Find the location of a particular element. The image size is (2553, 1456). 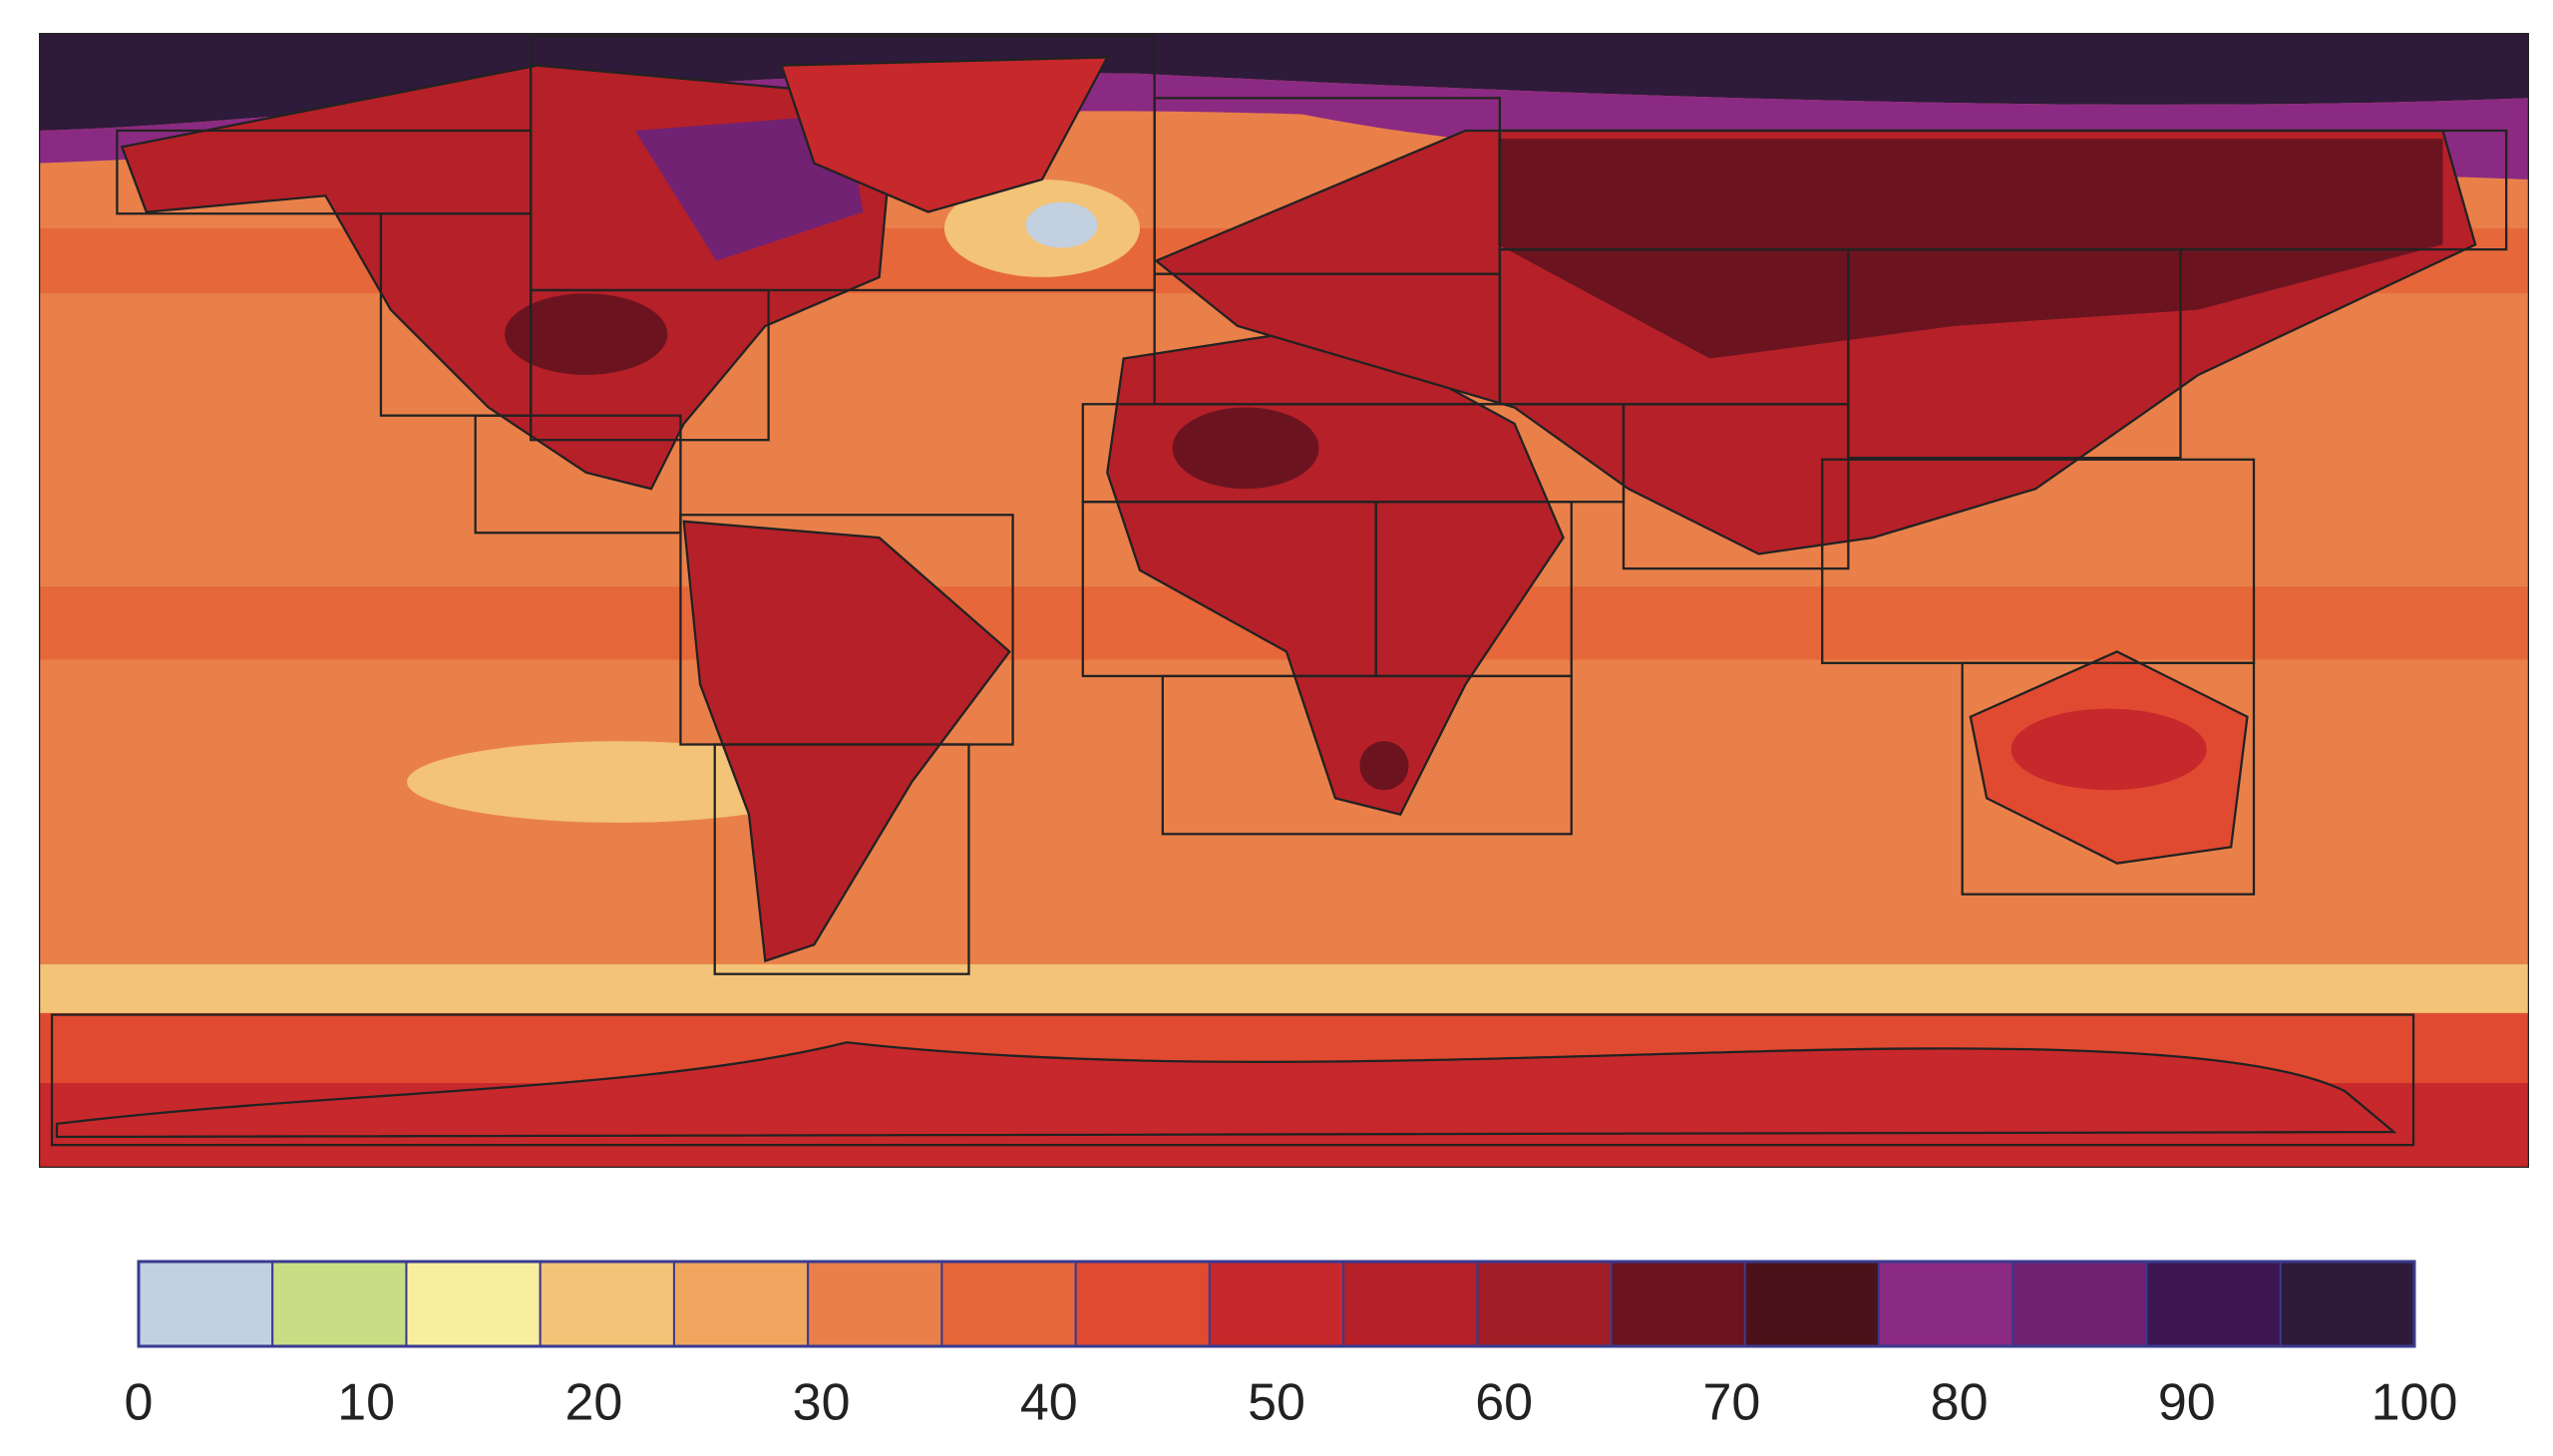

antarctica is located at coordinates (1226, 1090).